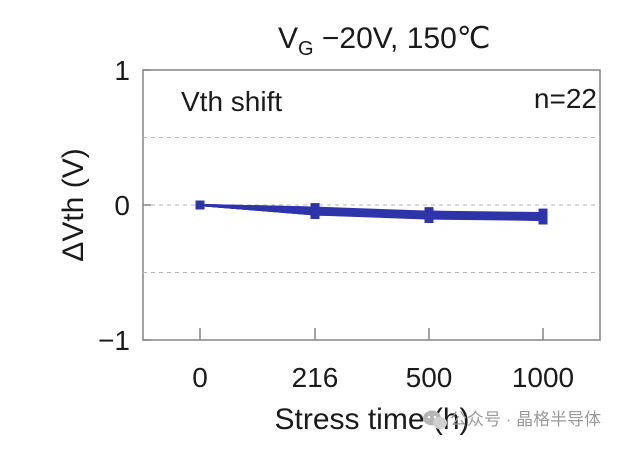  What do you see at coordinates (315, 377) in the screenshot?
I see `x-tick-label: 216` at bounding box center [315, 377].